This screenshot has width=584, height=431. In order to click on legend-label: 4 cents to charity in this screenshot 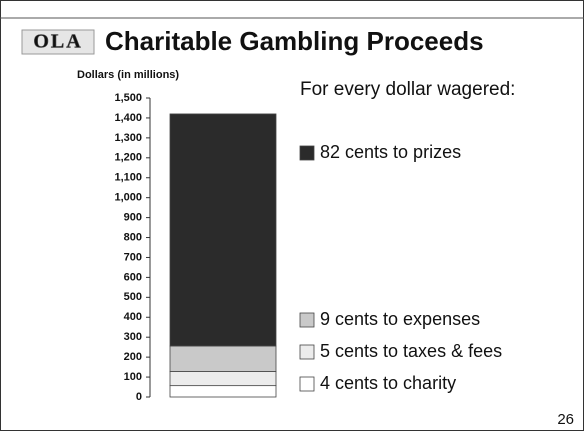, I will do `click(388, 383)`.